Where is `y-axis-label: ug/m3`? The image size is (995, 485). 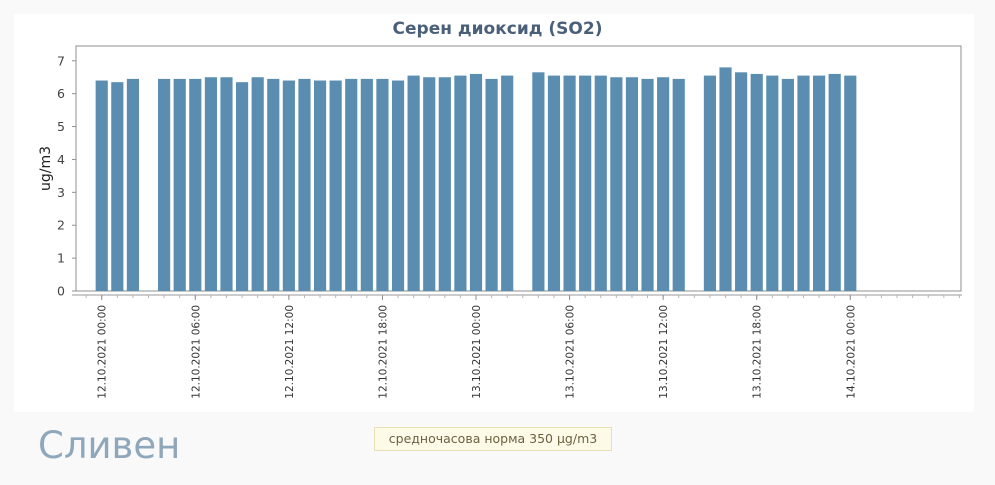 y-axis-label: ug/m3 is located at coordinates (46, 168).